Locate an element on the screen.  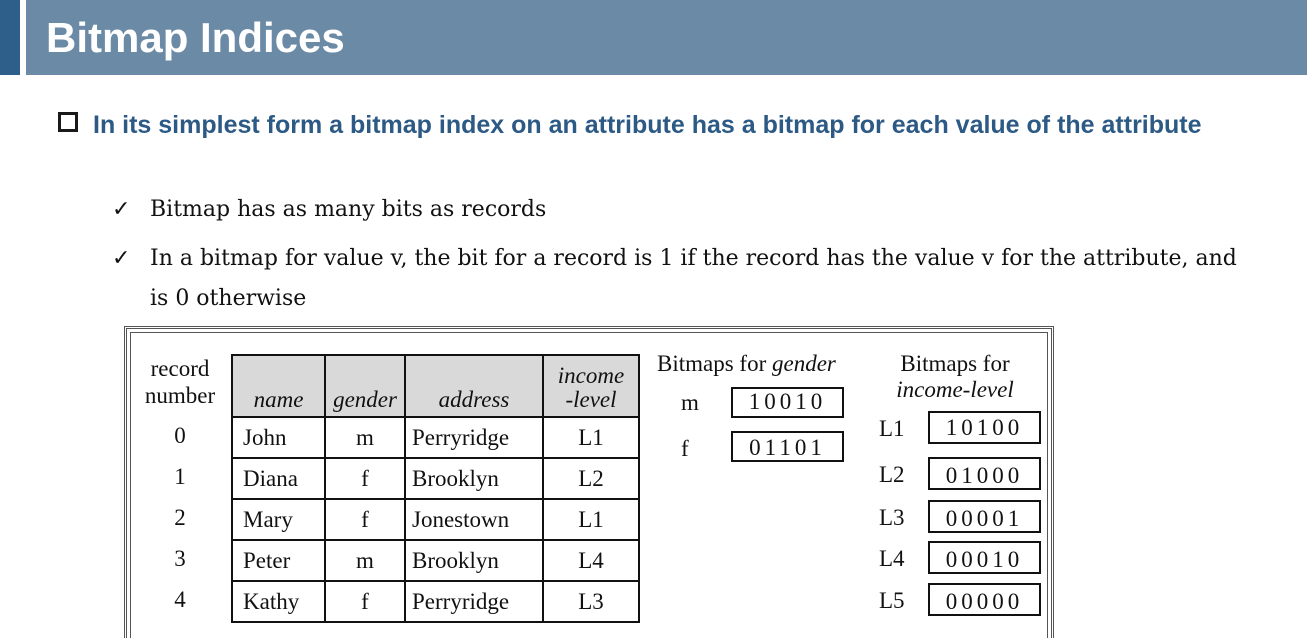
record-label: record is located at coordinates (180, 368).